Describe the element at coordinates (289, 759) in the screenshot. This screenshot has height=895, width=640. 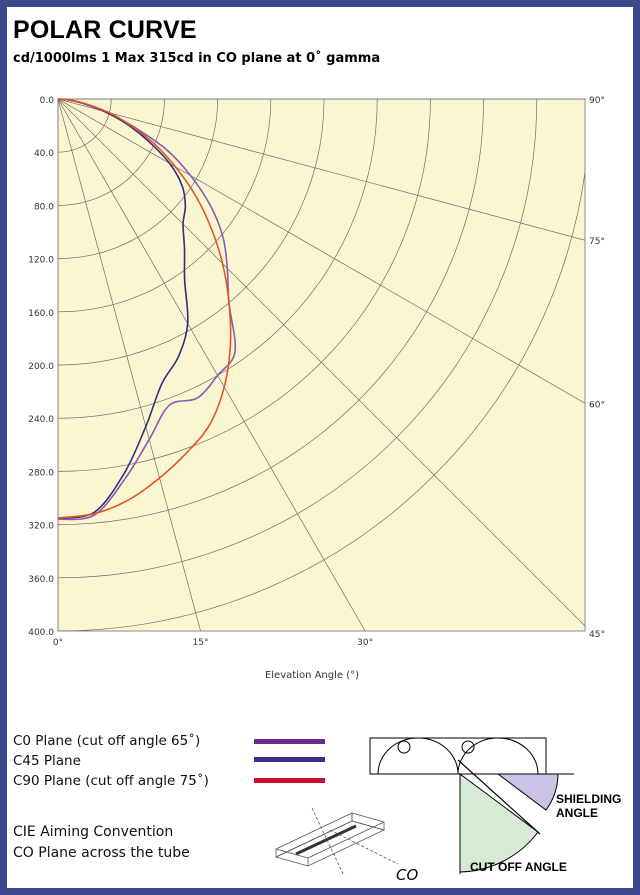
I see `legend-swatch-c45` at that location.